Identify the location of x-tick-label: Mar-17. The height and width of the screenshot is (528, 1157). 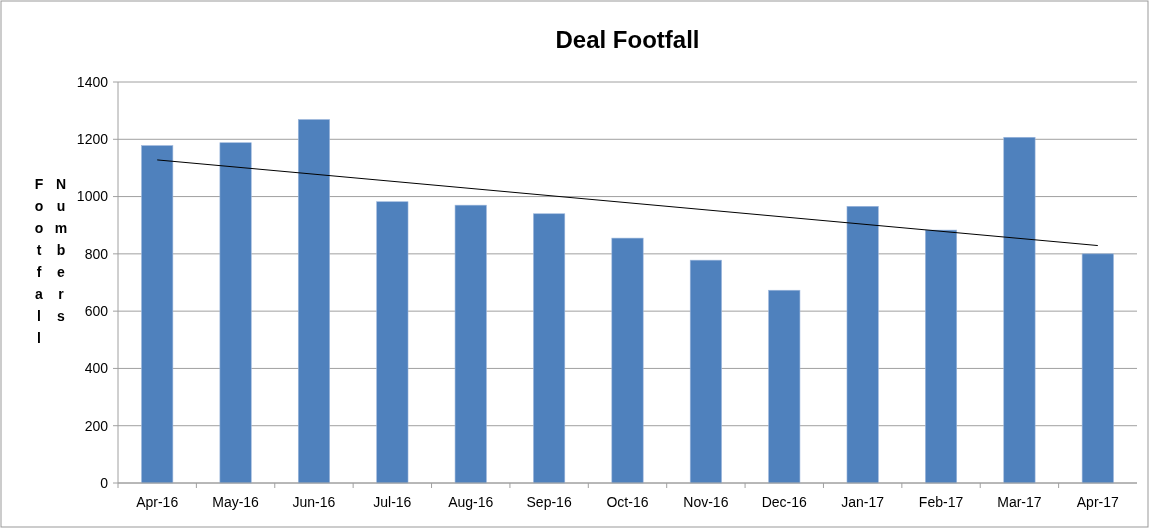
(1019, 502).